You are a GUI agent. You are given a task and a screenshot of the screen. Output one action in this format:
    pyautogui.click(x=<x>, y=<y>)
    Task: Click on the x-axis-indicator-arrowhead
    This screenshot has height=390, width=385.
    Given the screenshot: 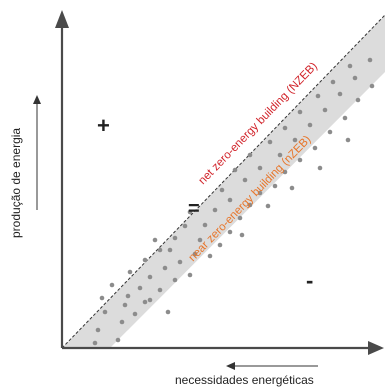 What is the action you would take?
    pyautogui.click(x=230, y=366)
    